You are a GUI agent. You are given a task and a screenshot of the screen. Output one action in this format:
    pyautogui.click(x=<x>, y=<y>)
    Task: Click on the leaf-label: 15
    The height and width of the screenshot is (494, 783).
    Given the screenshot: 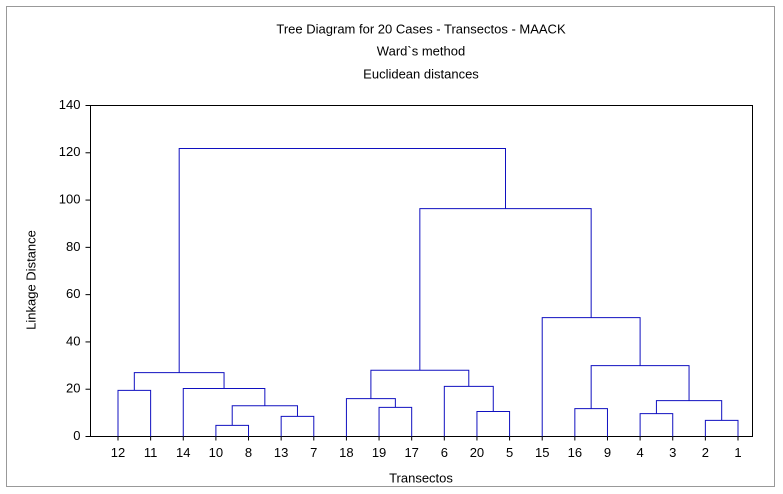 What is the action you would take?
    pyautogui.click(x=542, y=452)
    